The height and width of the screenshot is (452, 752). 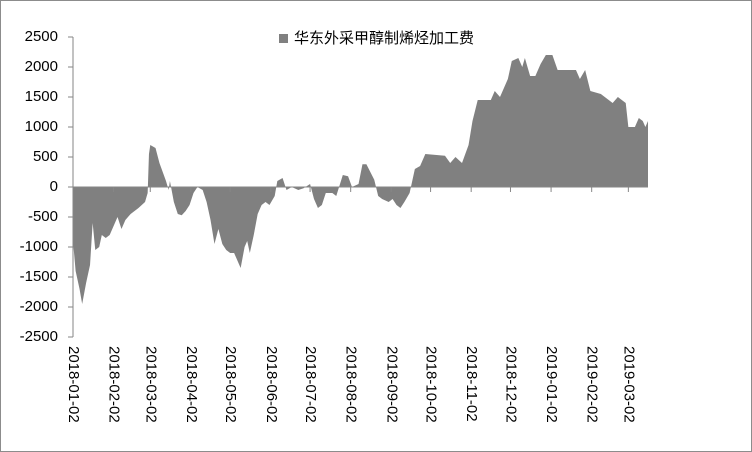 I want to click on y-tick-label: 1000, so click(x=41, y=126).